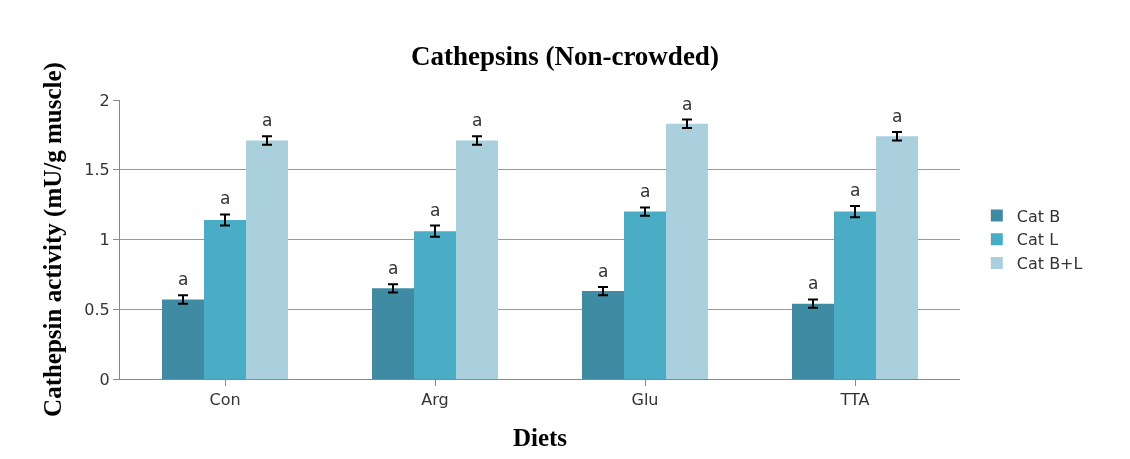  I want to click on y-tick-label: 0, so click(104, 379).